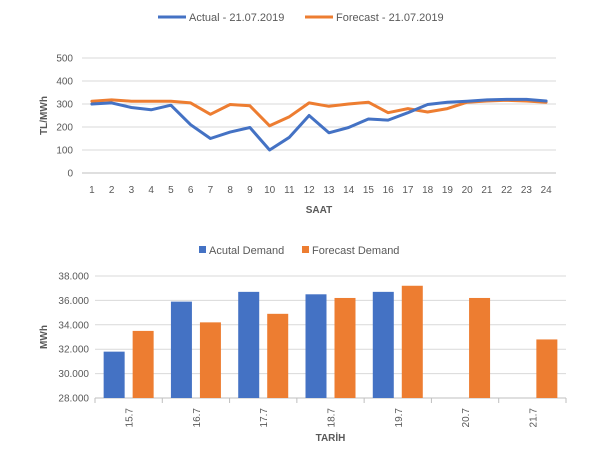  I want to click on x-tick-label: 14, so click(349, 190).